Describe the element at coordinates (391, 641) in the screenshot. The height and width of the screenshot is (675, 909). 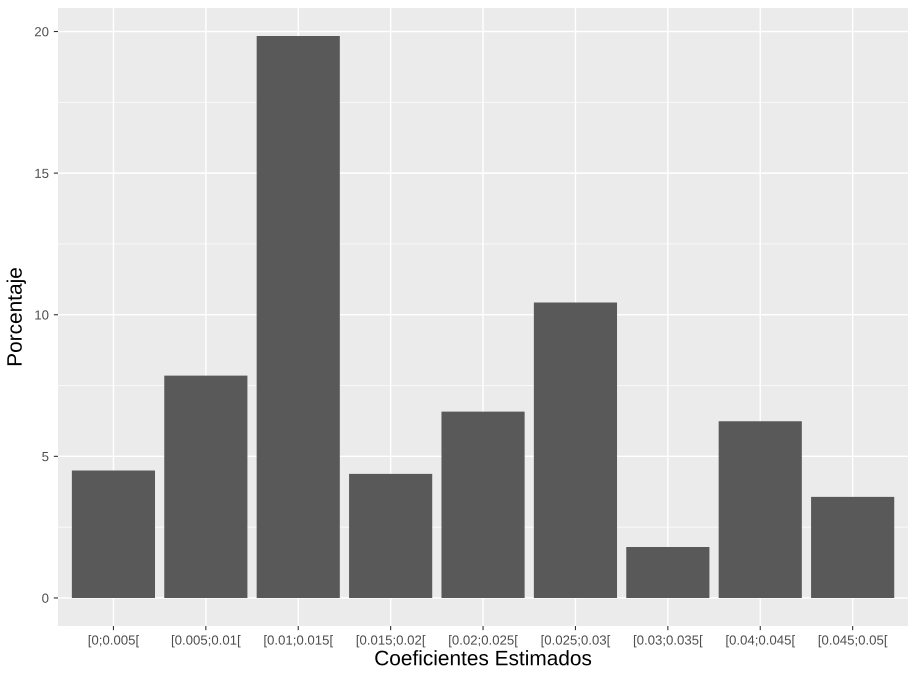
I see `x-tick-label: [0.015;0.02[` at that location.